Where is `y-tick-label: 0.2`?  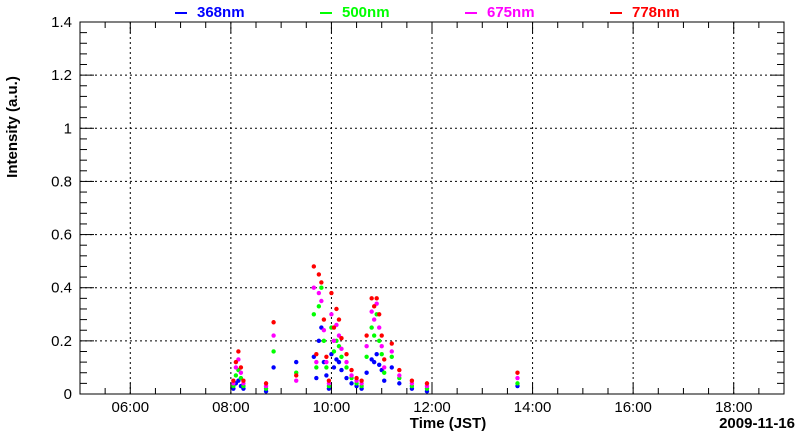
y-tick-label: 0.2 is located at coordinates (61, 341).